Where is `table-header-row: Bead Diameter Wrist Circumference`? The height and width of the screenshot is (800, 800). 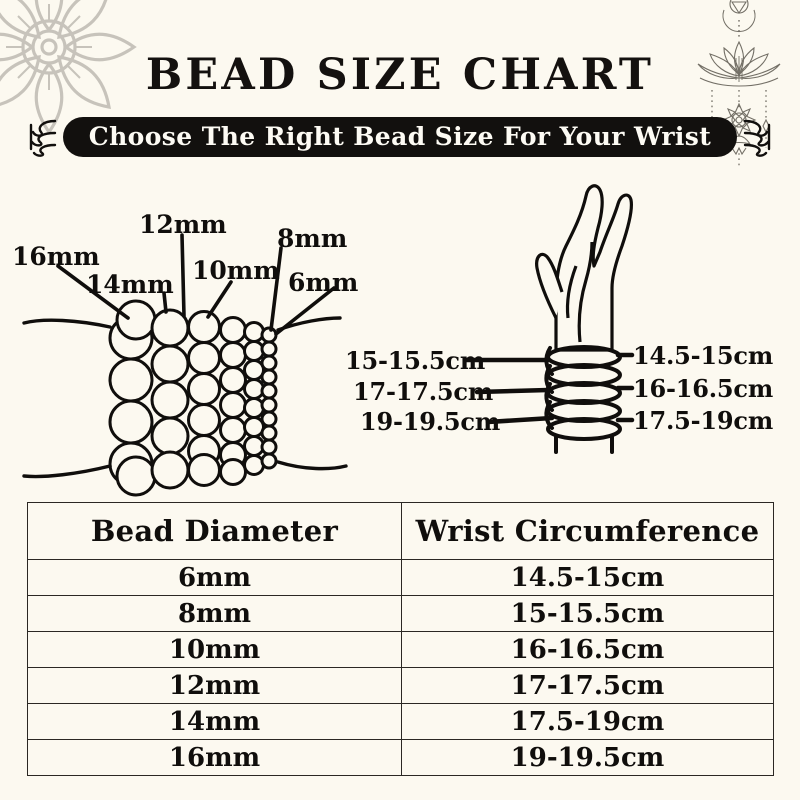 table-header-row: Bead Diameter Wrist Circumference is located at coordinates (400, 531).